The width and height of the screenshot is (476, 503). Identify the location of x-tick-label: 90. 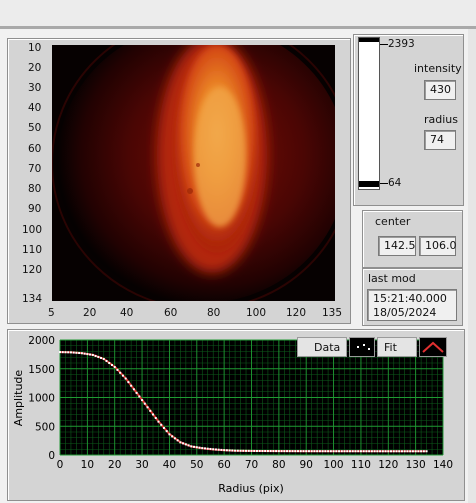
(306, 465).